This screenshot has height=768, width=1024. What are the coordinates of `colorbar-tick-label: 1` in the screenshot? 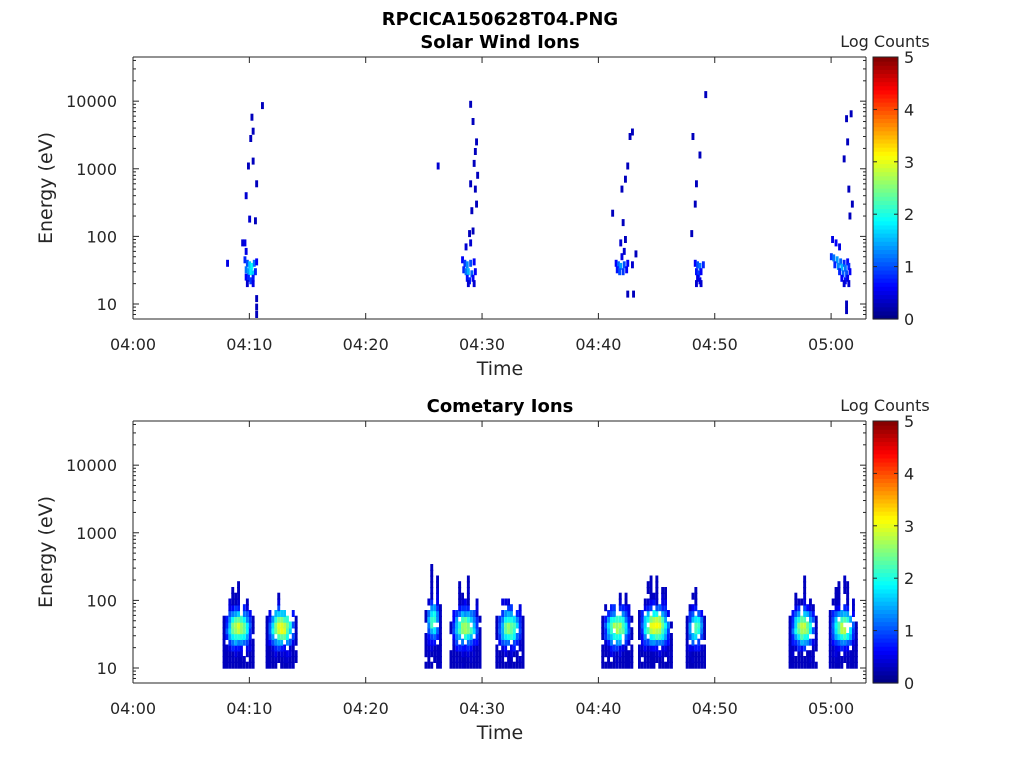 It's located at (909, 631).